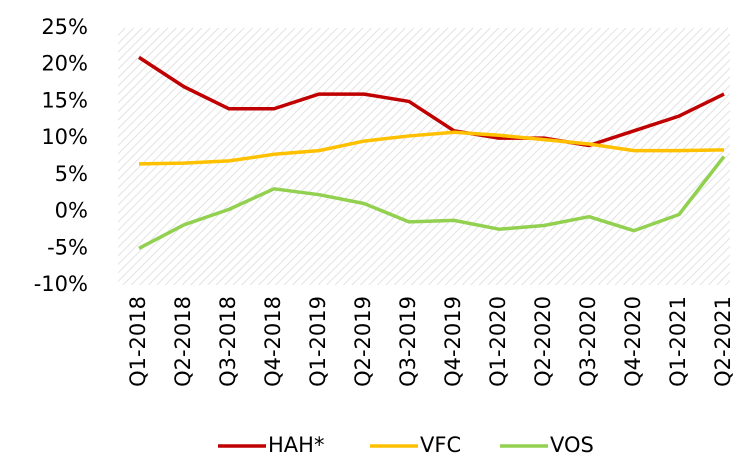  I want to click on x-tick-label: Q1-2020, so click(498, 341).